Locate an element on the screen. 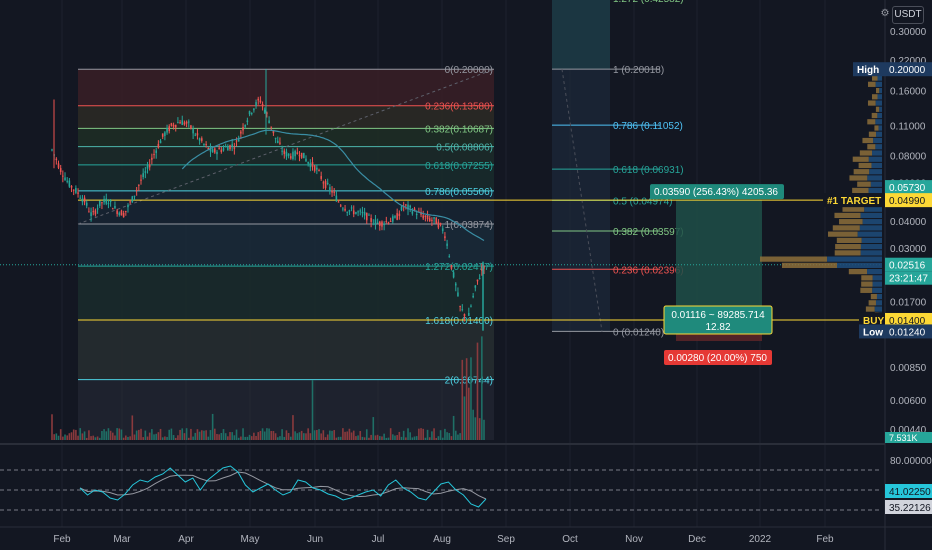  rsi-line is located at coordinates (283, 486).